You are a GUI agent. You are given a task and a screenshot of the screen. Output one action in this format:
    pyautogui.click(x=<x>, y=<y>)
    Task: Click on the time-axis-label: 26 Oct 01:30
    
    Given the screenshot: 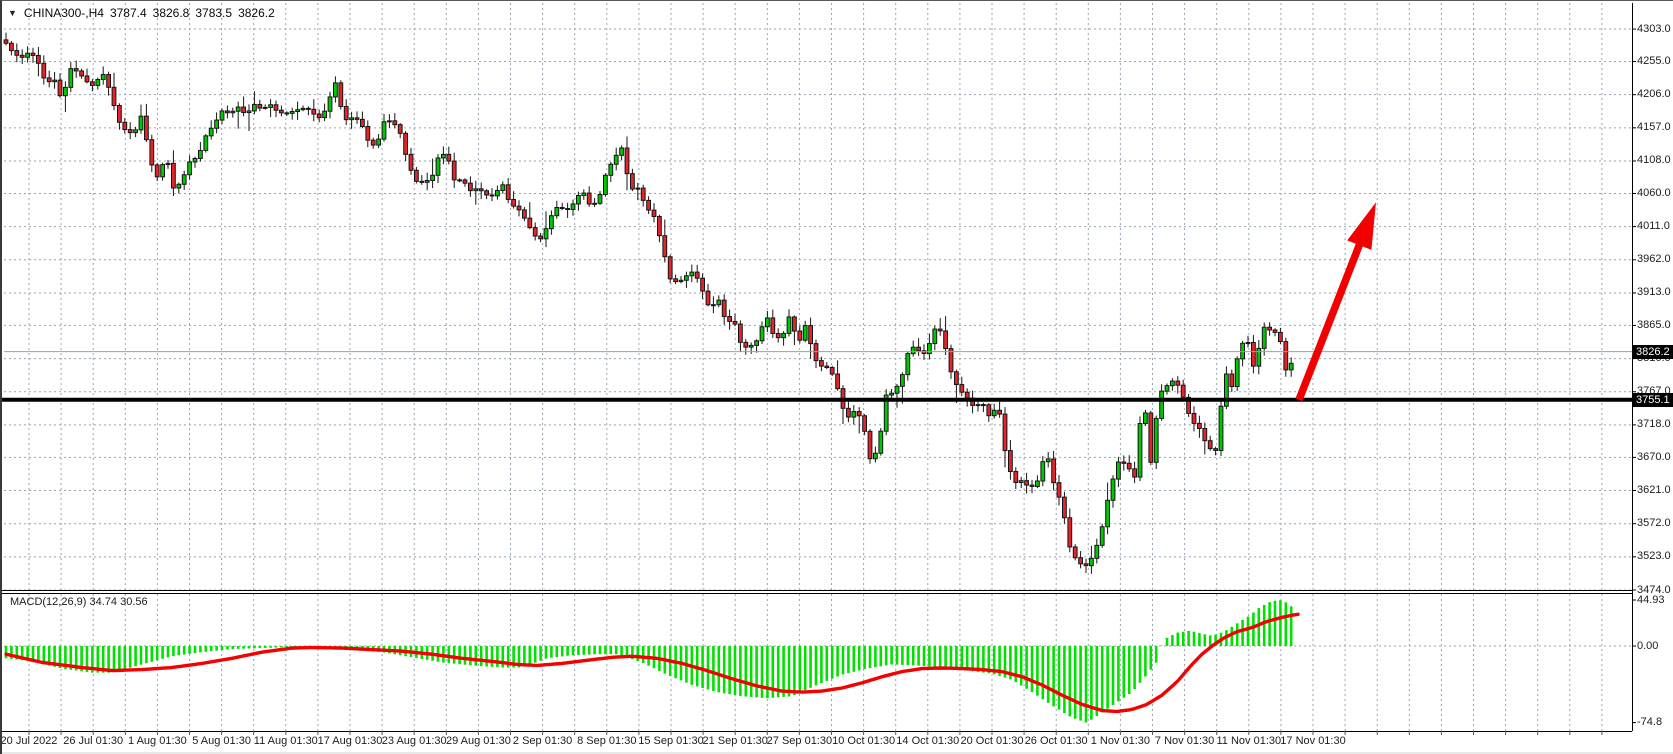 What is the action you would take?
    pyautogui.click(x=1056, y=741)
    